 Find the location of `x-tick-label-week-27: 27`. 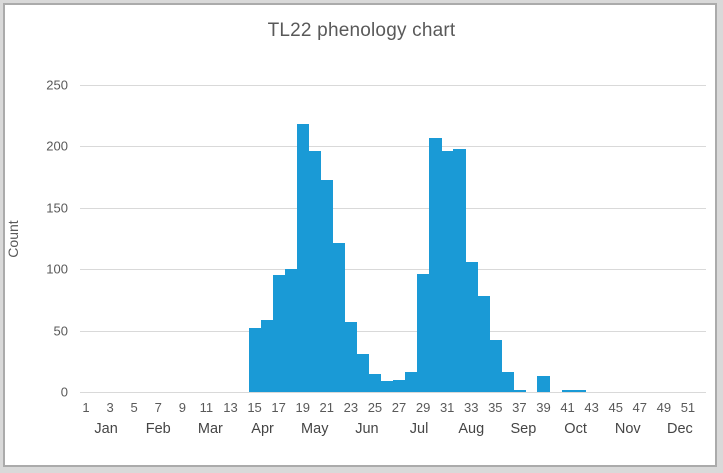

x-tick-label-week-27: 27 is located at coordinates (399, 407).